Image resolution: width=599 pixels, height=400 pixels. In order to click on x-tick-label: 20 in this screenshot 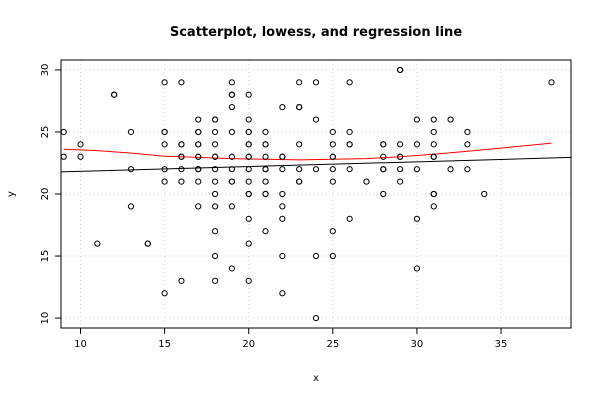, I will do `click(248, 344)`.